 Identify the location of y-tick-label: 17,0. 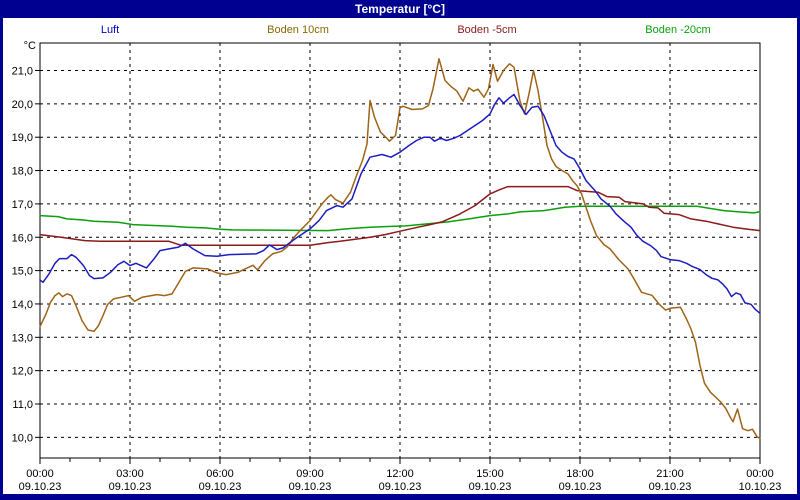
(22, 205).